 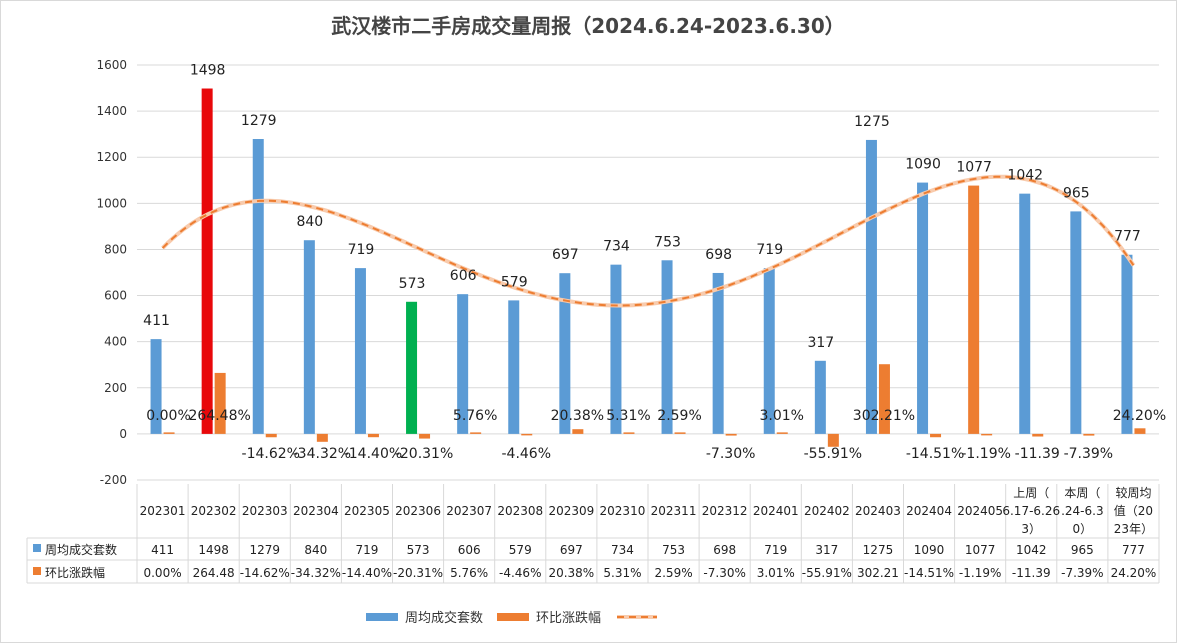 What do you see at coordinates (444, 618) in the screenshot?
I see `legend-label-volume: 周均成交套数` at bounding box center [444, 618].